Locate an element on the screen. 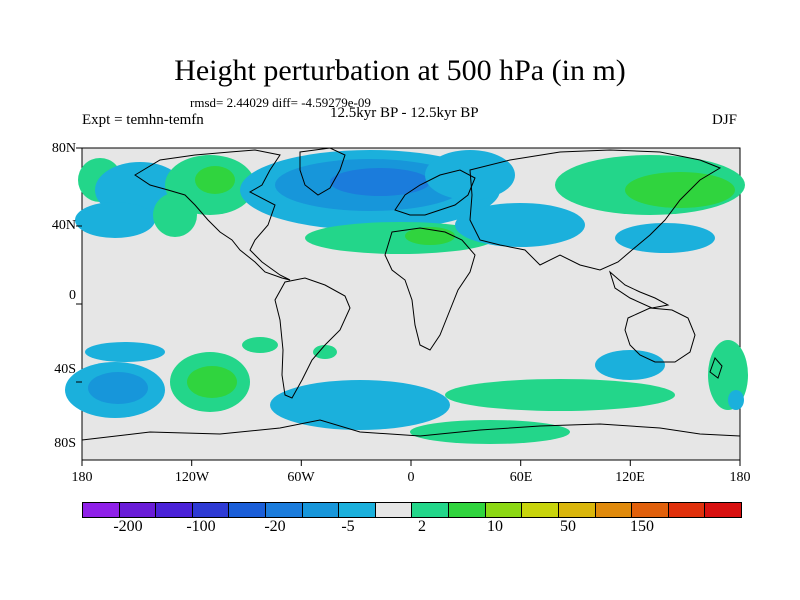 Image resolution: width=800 pixels, height=600 pixels. experiment-label: Expt = temhn-temfn is located at coordinates (143, 120).